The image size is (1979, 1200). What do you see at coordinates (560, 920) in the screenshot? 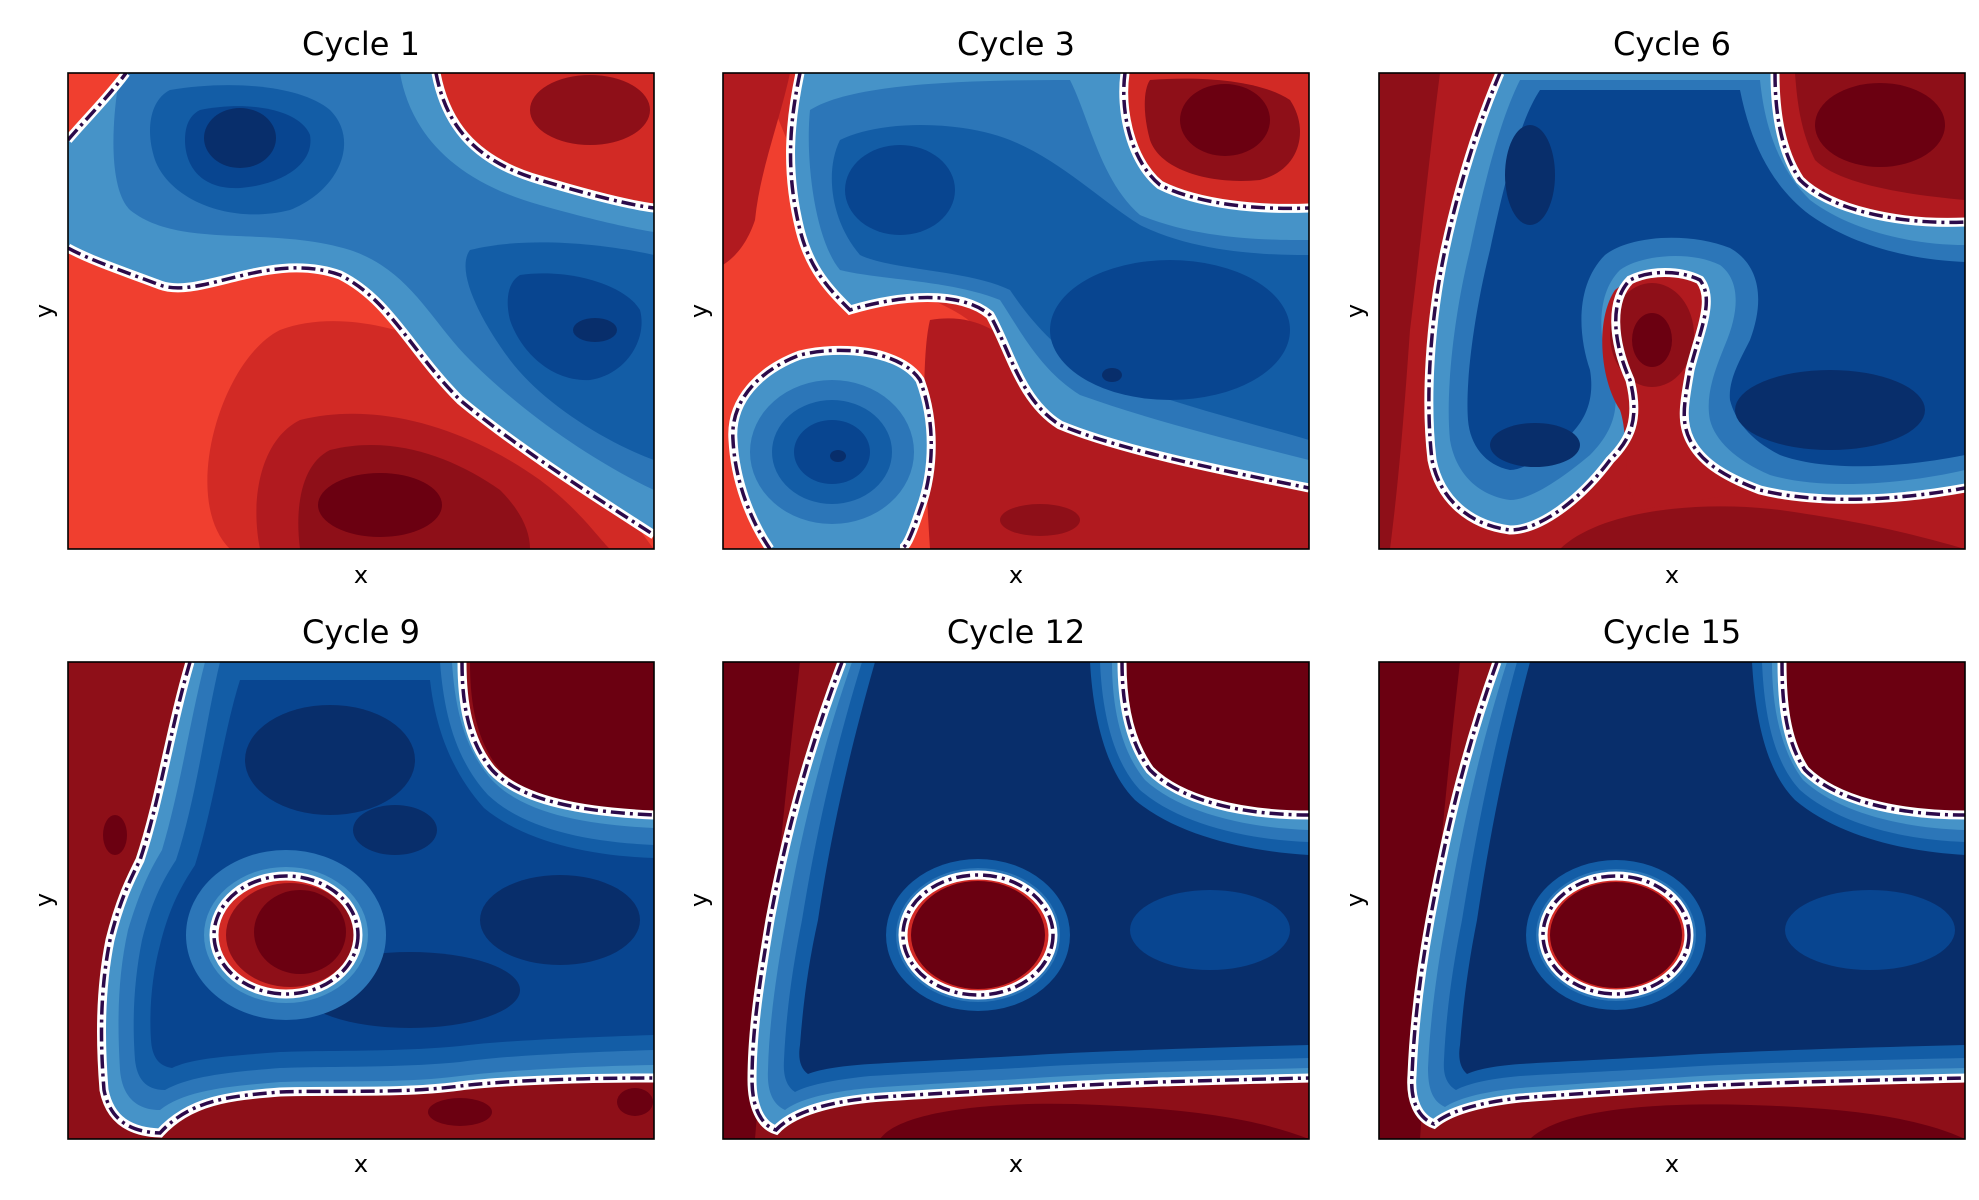
I see `negative-peak-d` at bounding box center [560, 920].